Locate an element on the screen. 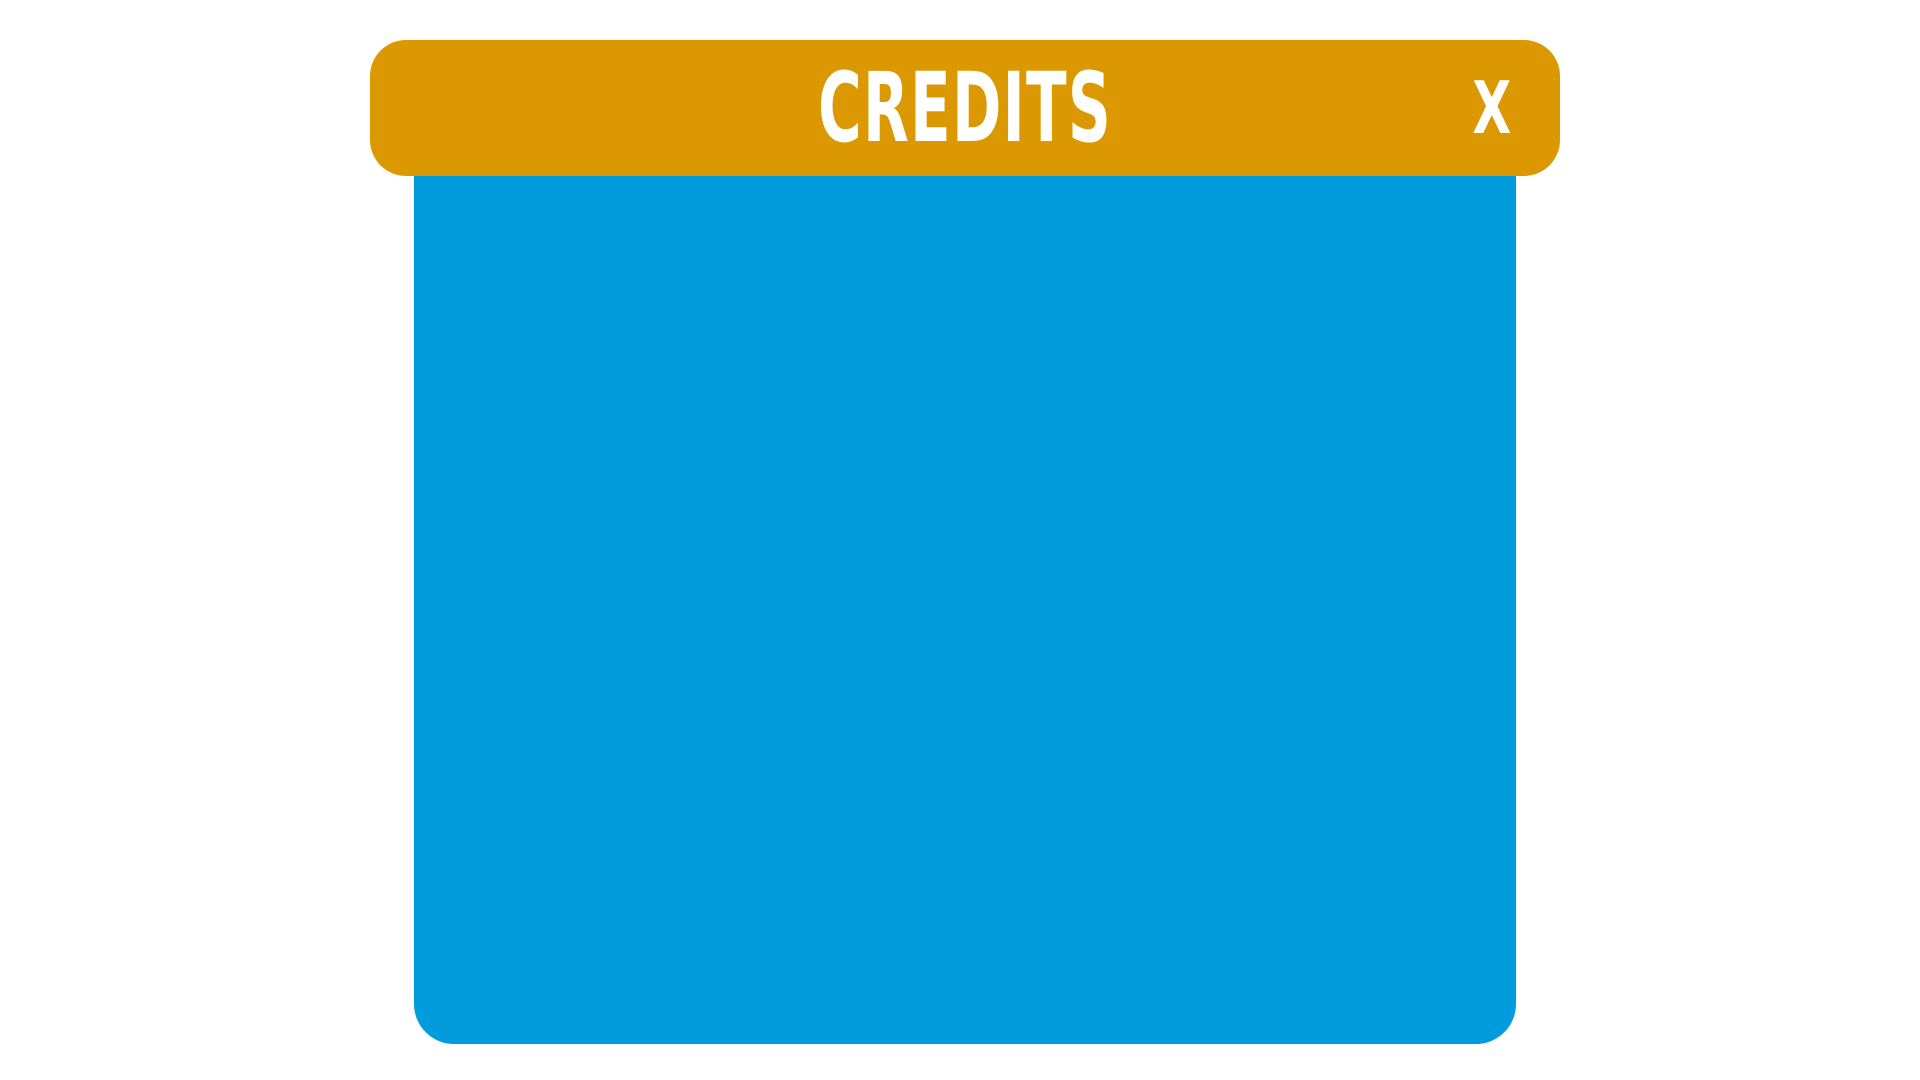  page-title: CREDITS is located at coordinates (965, 108).